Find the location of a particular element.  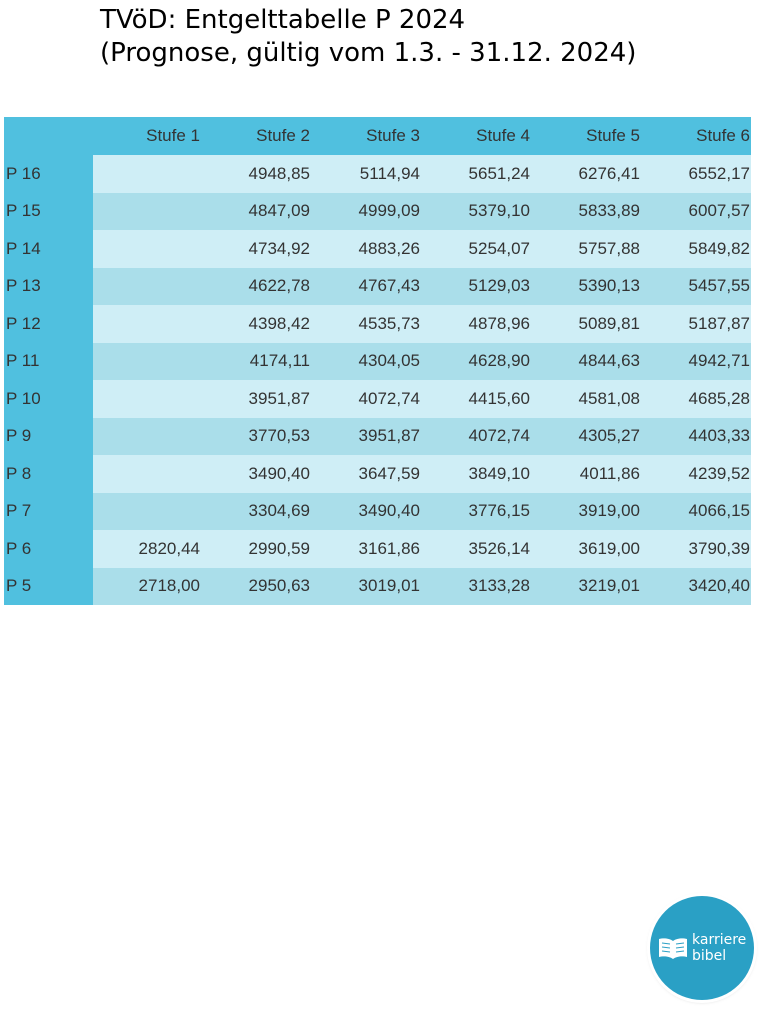

header-stufe-5: Stufe 5 is located at coordinates (586, 136).